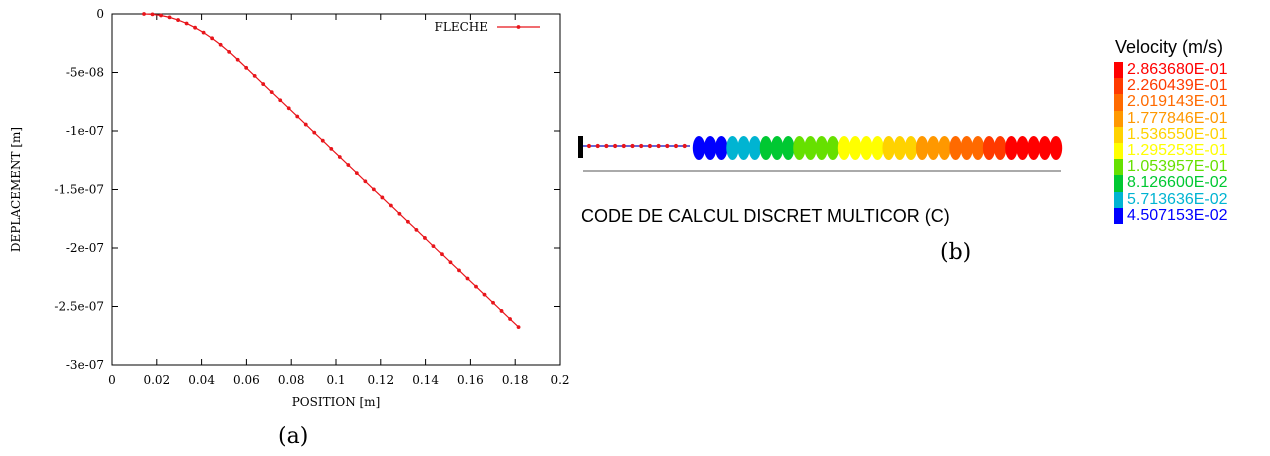 Image resolution: width=1270 pixels, height=456 pixels. Describe the element at coordinates (1189, 183) in the screenshot. I see `velocity-legend-row: 8.126600E-02` at that location.